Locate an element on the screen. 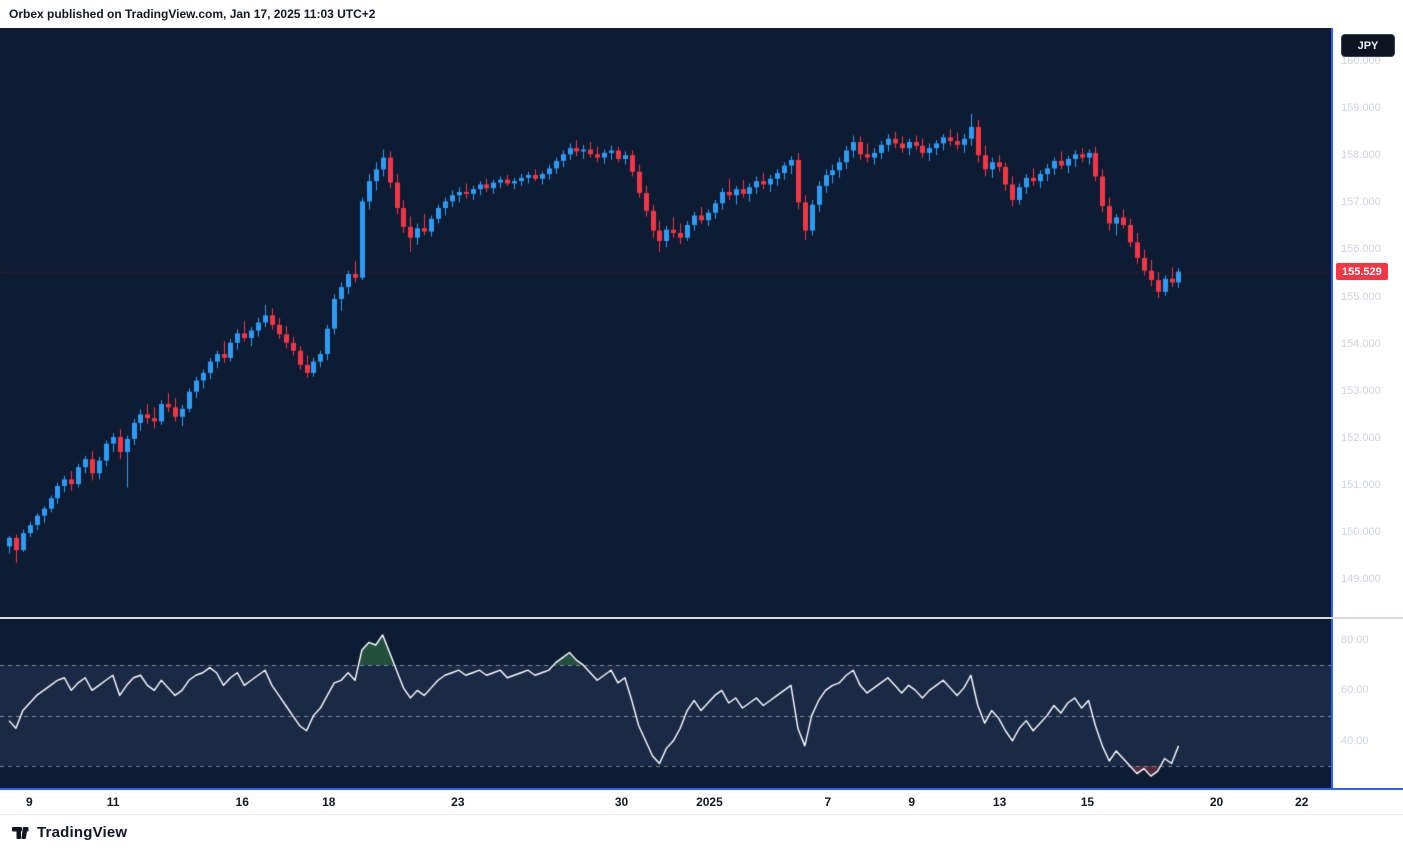 This screenshot has height=849, width=1403. price-tick-label: 153.000 is located at coordinates (1361, 390).